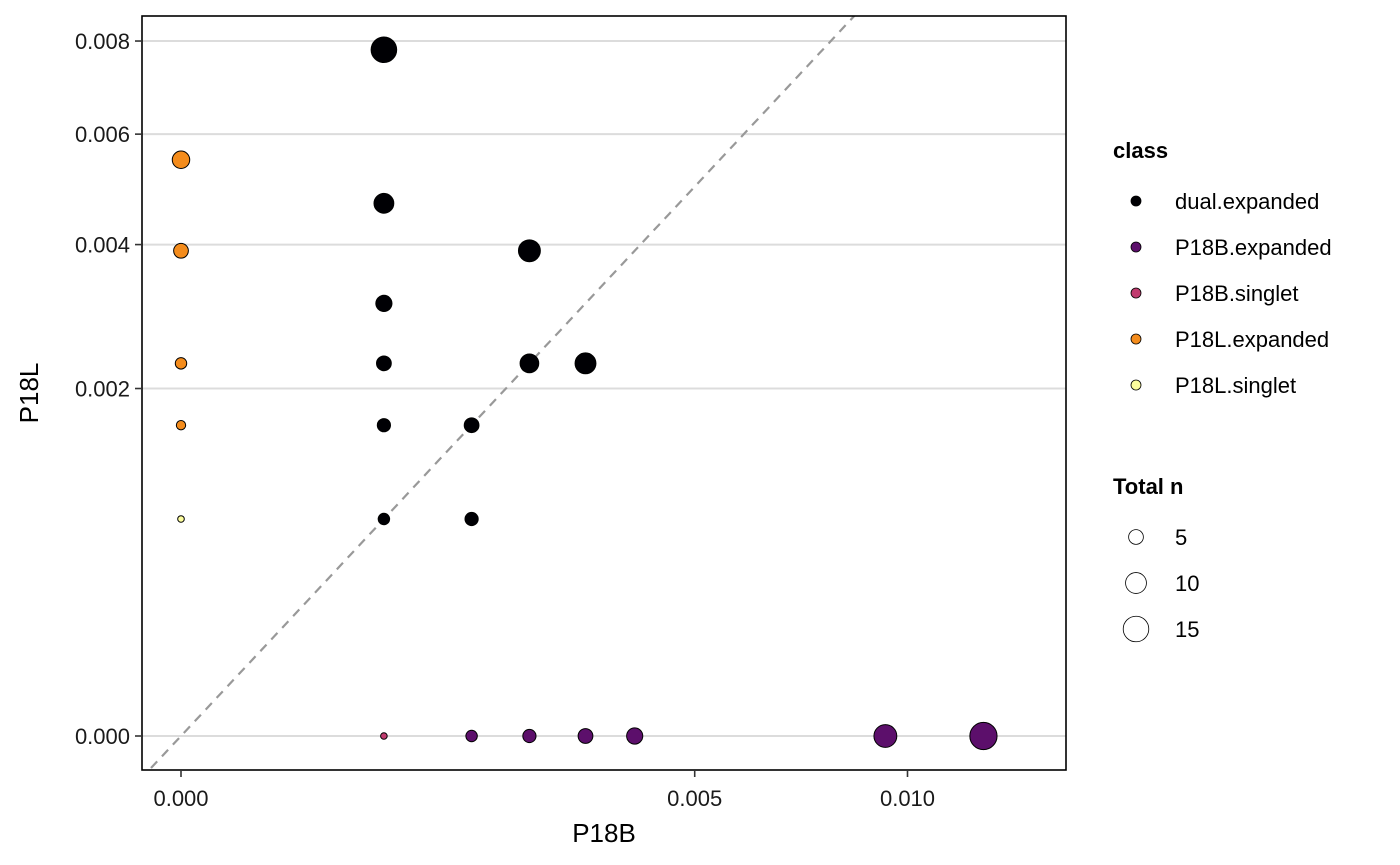 Image resolution: width=1400 pixels, height=865 pixels. What do you see at coordinates (1181, 537) in the screenshot?
I see `legend-size-label-0: 5` at bounding box center [1181, 537].